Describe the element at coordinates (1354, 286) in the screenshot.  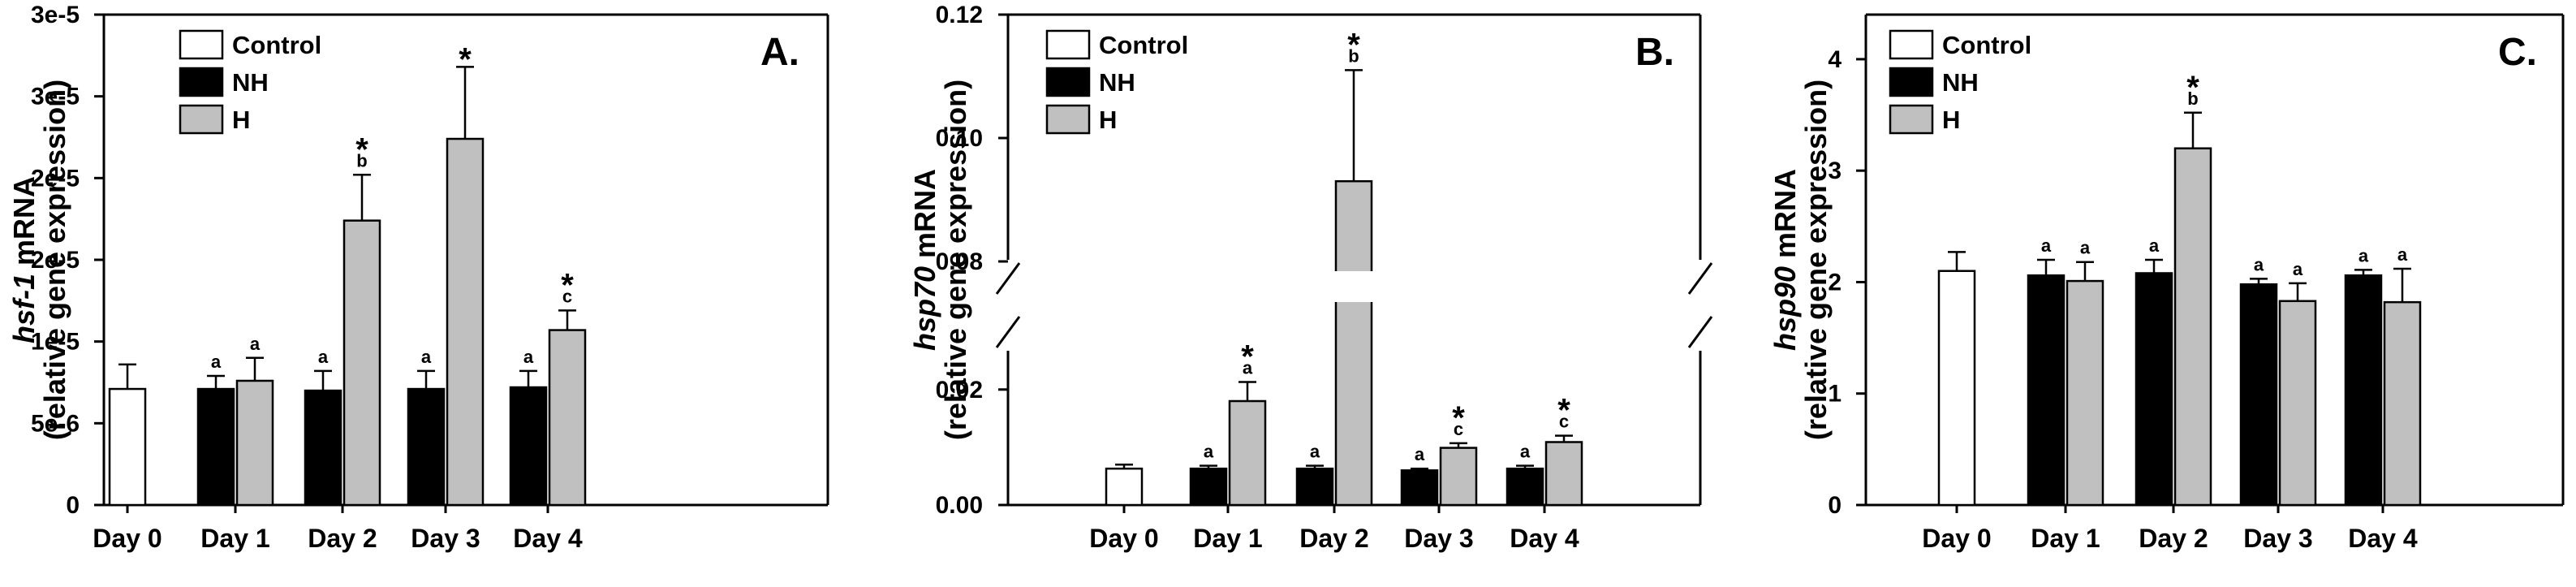
I see `bar-break-gap` at that location.